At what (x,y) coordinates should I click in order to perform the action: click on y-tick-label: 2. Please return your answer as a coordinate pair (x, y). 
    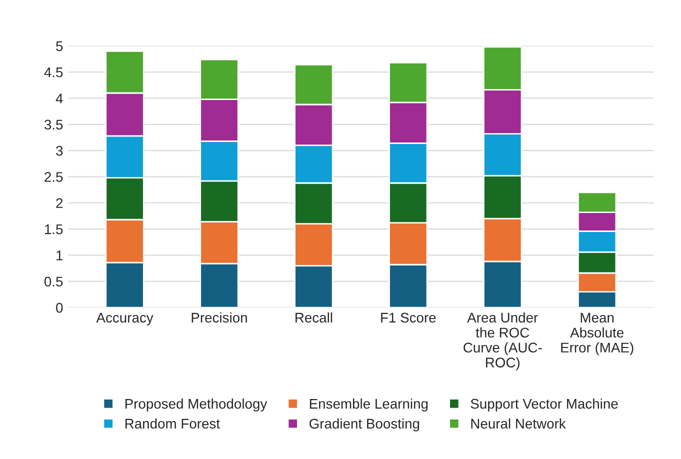
    Looking at the image, I should click on (59, 203).